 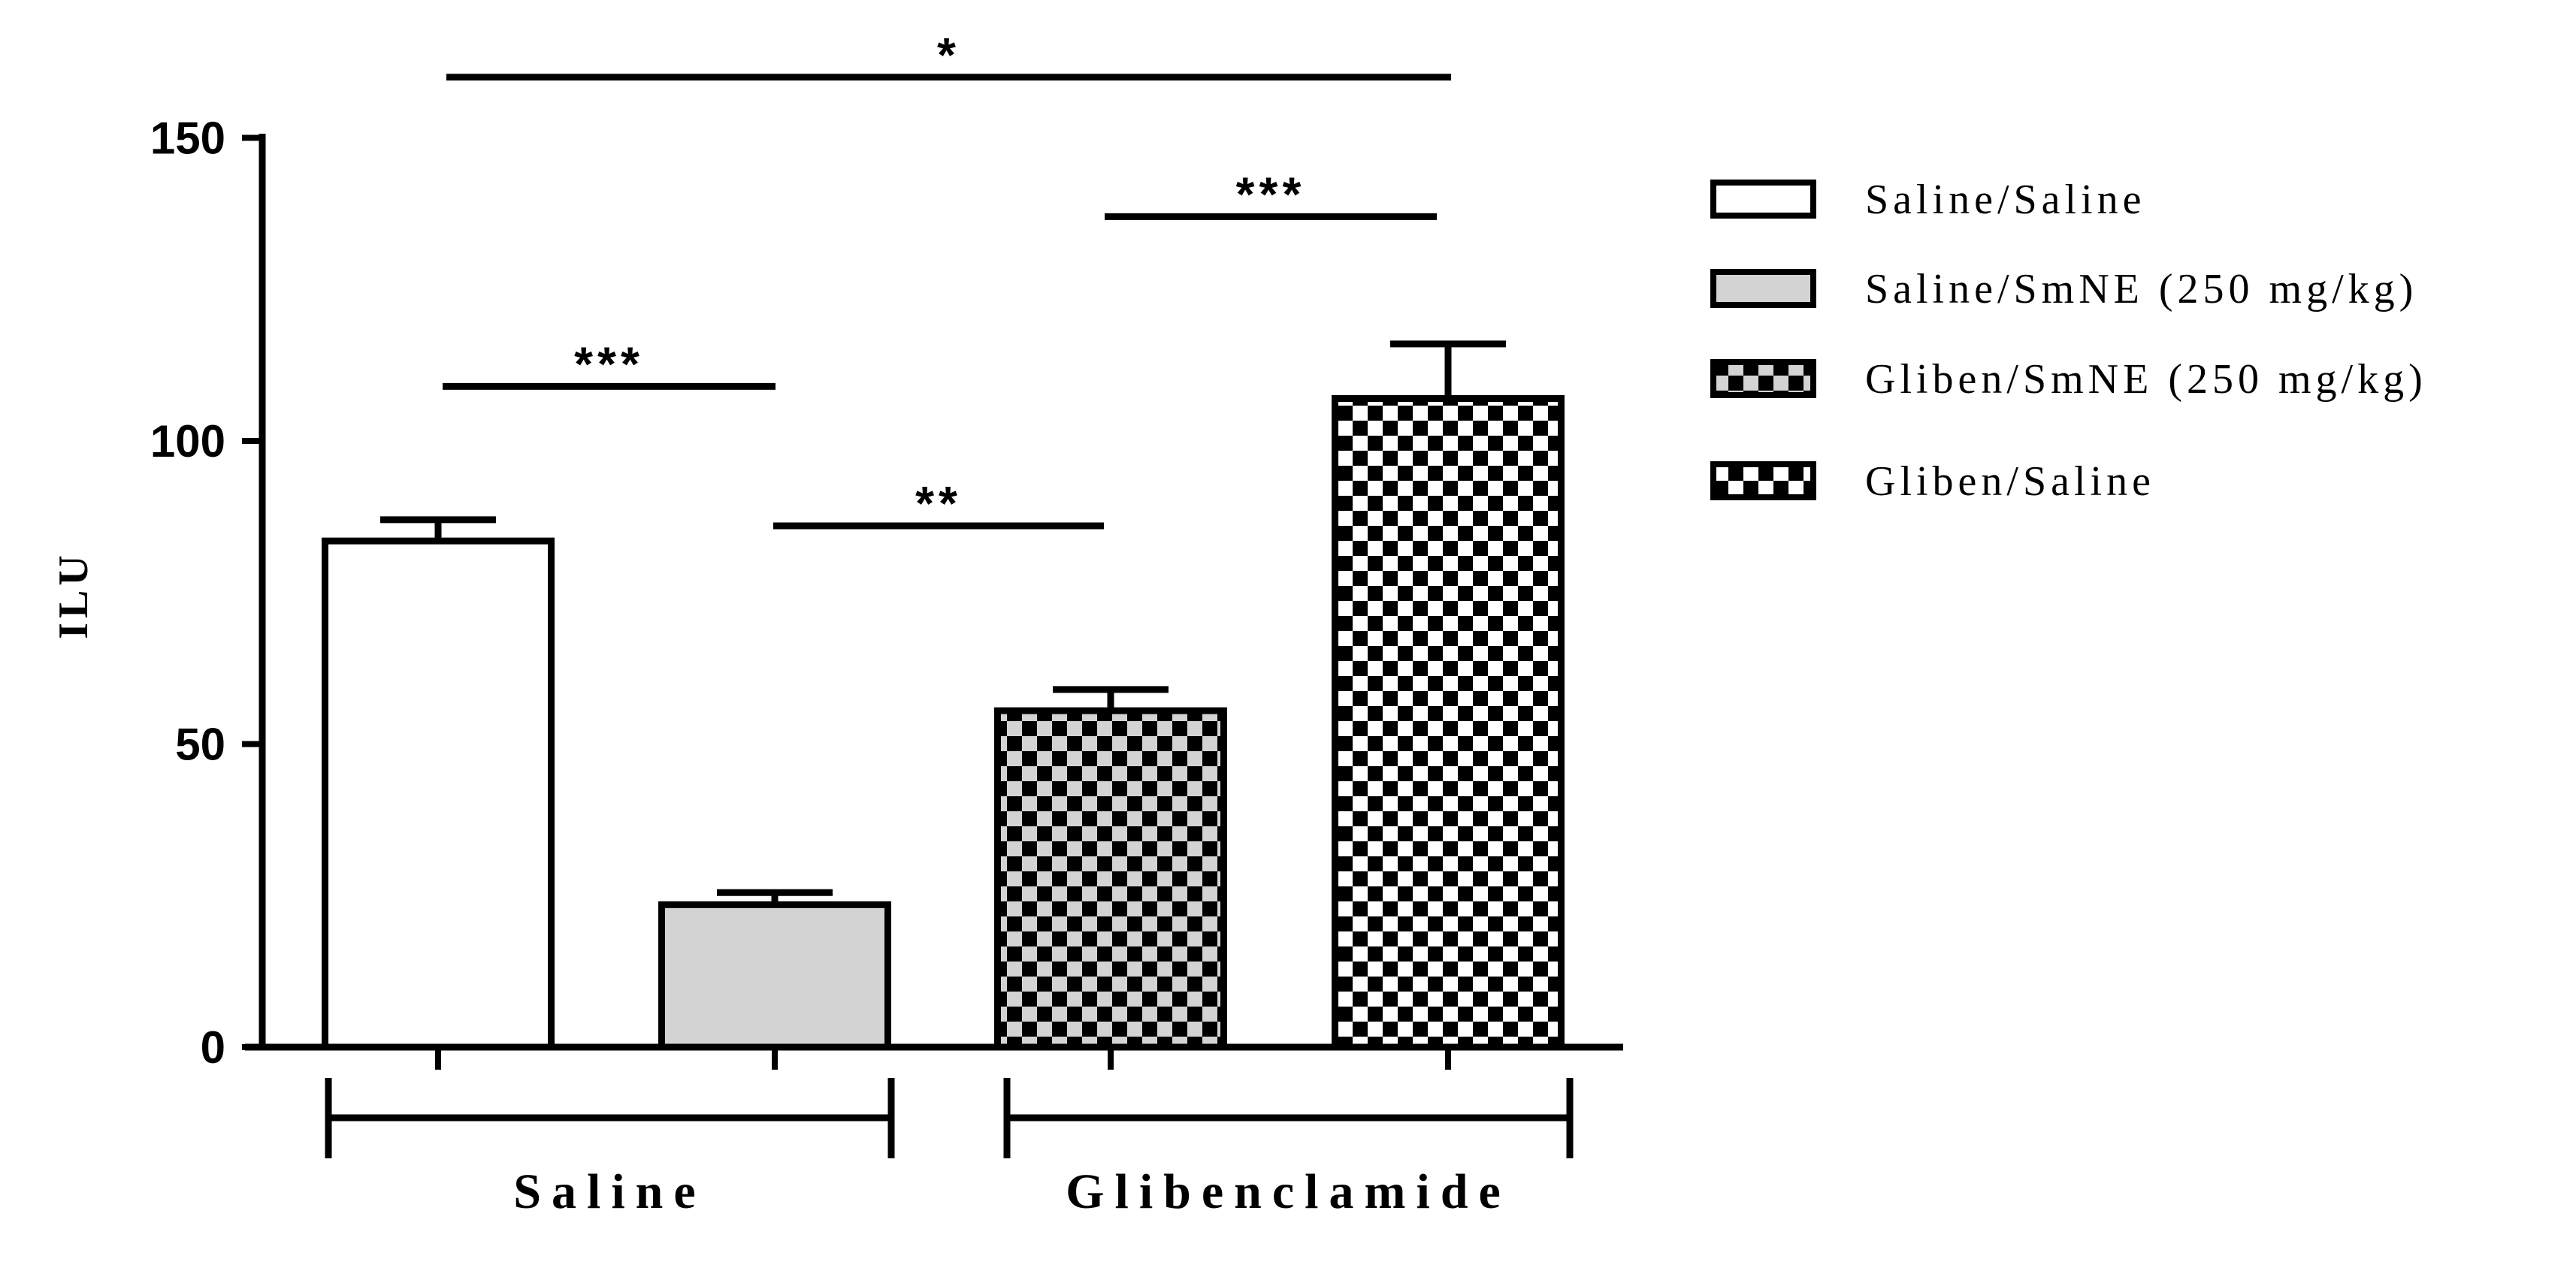 What do you see at coordinates (949, 55) in the screenshot?
I see `significance-label: *` at bounding box center [949, 55].